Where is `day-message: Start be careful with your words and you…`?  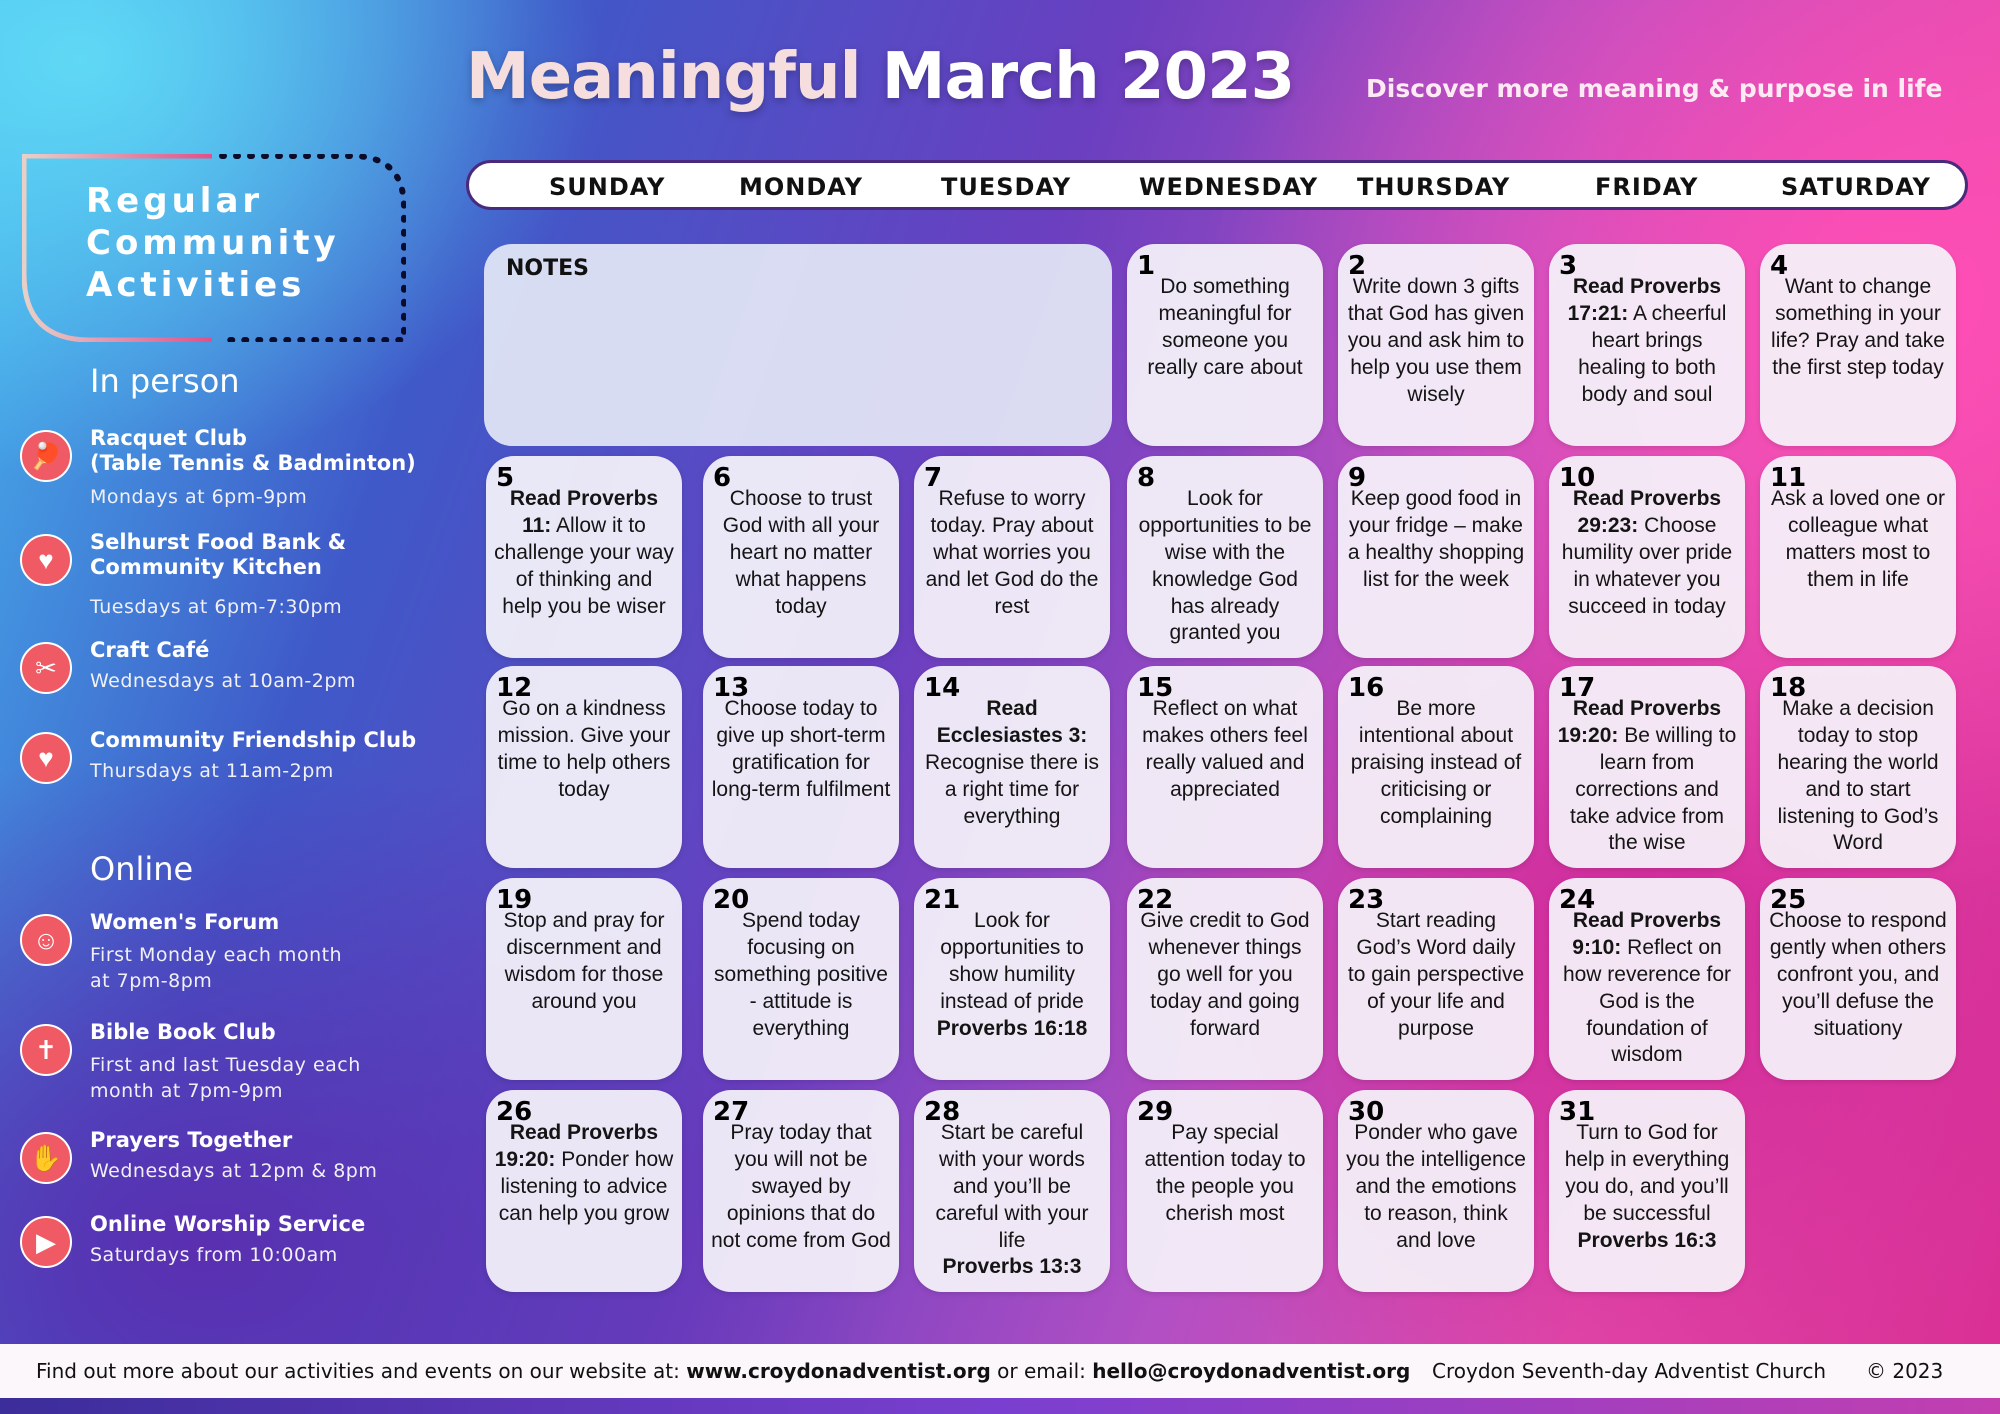
day-message: Start be careful with your words and you… is located at coordinates (1012, 1186).